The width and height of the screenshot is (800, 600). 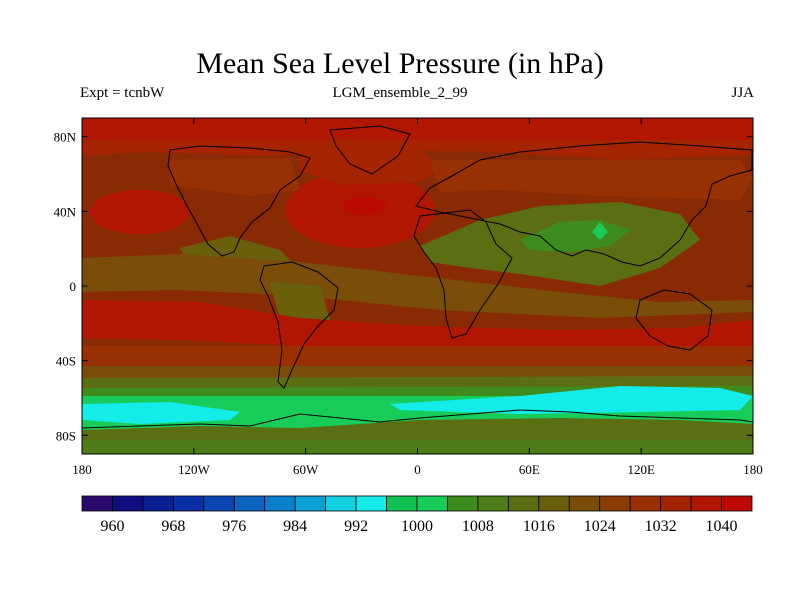 I want to click on ensemble-label: LGM_ensemble_2_99, so click(x=400, y=93).